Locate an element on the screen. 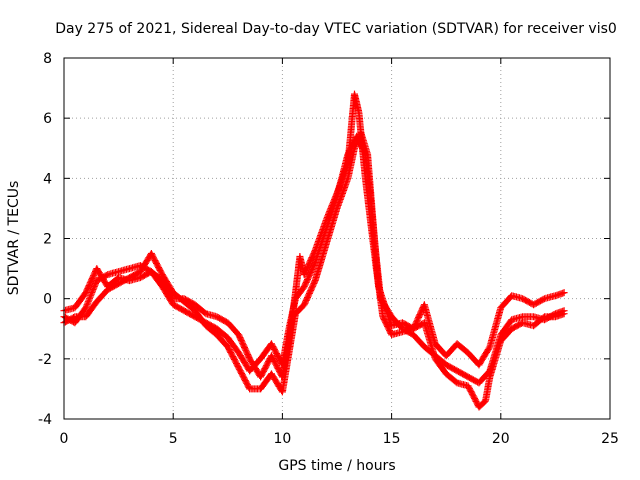 The width and height of the screenshot is (640, 480). x-tick-label: 5 is located at coordinates (173, 439).